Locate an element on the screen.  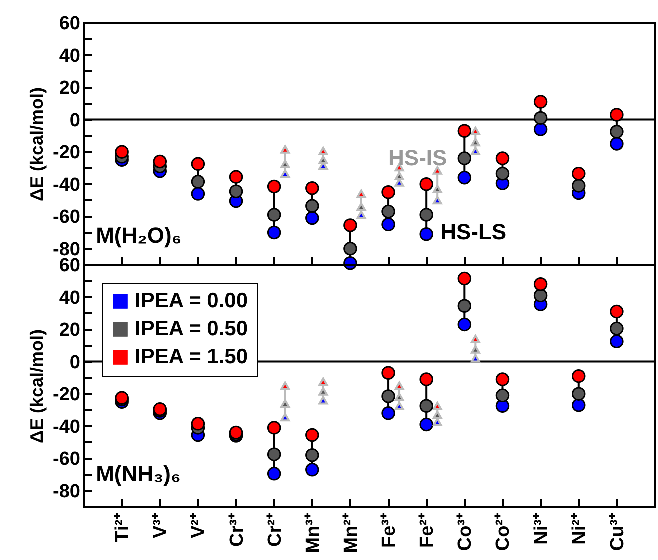
x-tick-label: Fe²⁺ is located at coordinates (427, 530).